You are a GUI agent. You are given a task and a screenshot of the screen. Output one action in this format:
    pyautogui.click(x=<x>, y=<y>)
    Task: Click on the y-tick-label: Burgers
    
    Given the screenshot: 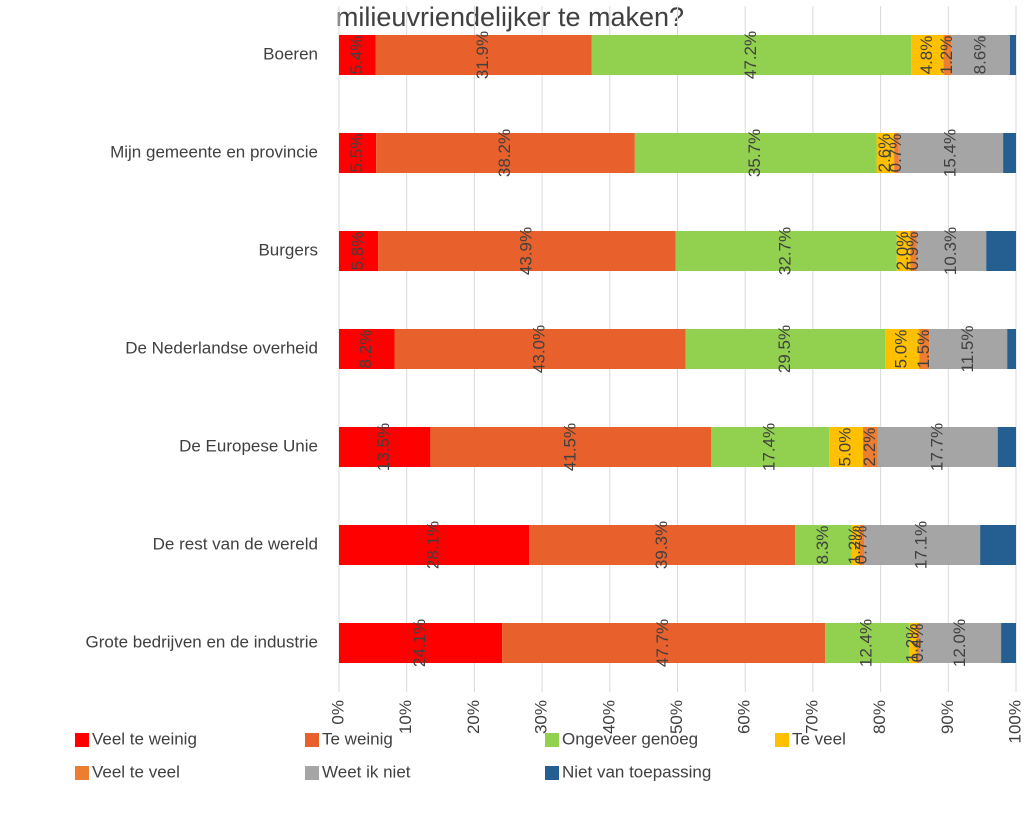 What is the action you would take?
    pyautogui.click(x=288, y=249)
    